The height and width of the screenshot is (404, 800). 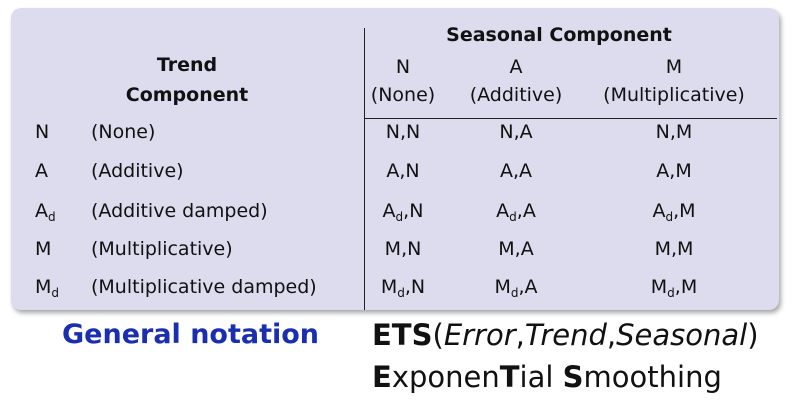 I want to click on table-cell: A,A, so click(x=516, y=171).